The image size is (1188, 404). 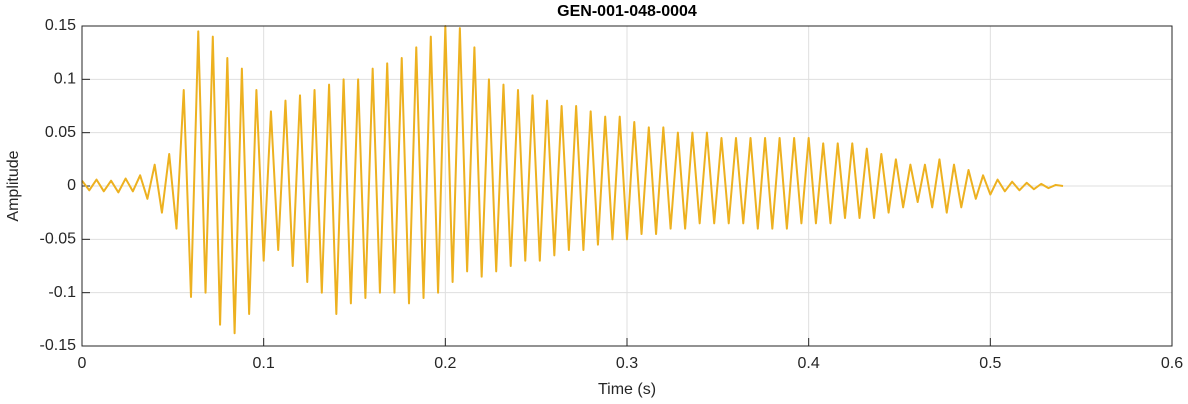 I want to click on x-tick-label: 0.4, so click(x=809, y=363).